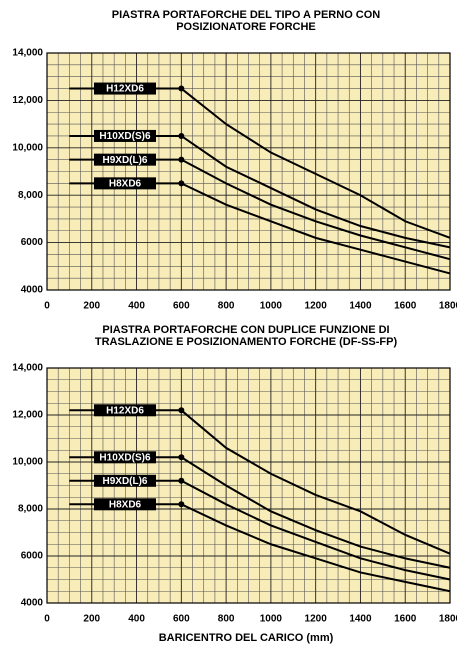 This screenshot has height=650, width=457. What do you see at coordinates (246, 638) in the screenshot?
I see `x-axis-label: BARICENTRO DEL CARICO (mm)` at bounding box center [246, 638].